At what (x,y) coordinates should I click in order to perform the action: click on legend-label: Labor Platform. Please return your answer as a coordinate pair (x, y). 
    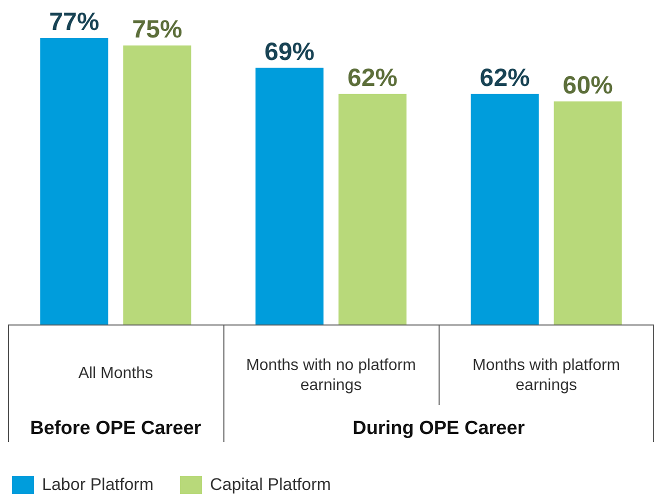
    Looking at the image, I should click on (98, 484).